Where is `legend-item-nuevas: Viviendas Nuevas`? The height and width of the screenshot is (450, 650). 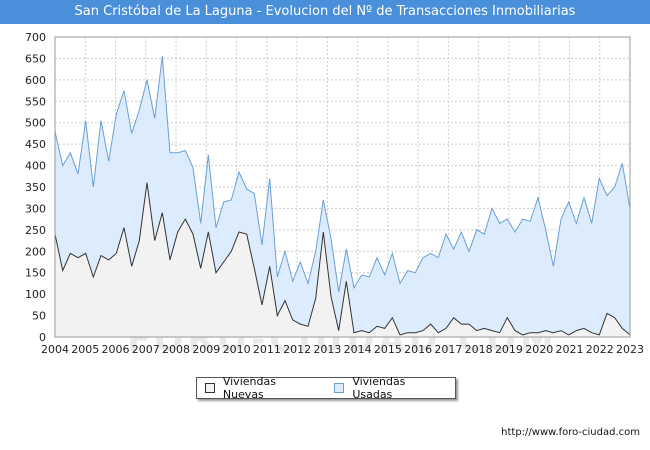 legend-item-nuevas: Viviendas Nuevas is located at coordinates (261, 388).